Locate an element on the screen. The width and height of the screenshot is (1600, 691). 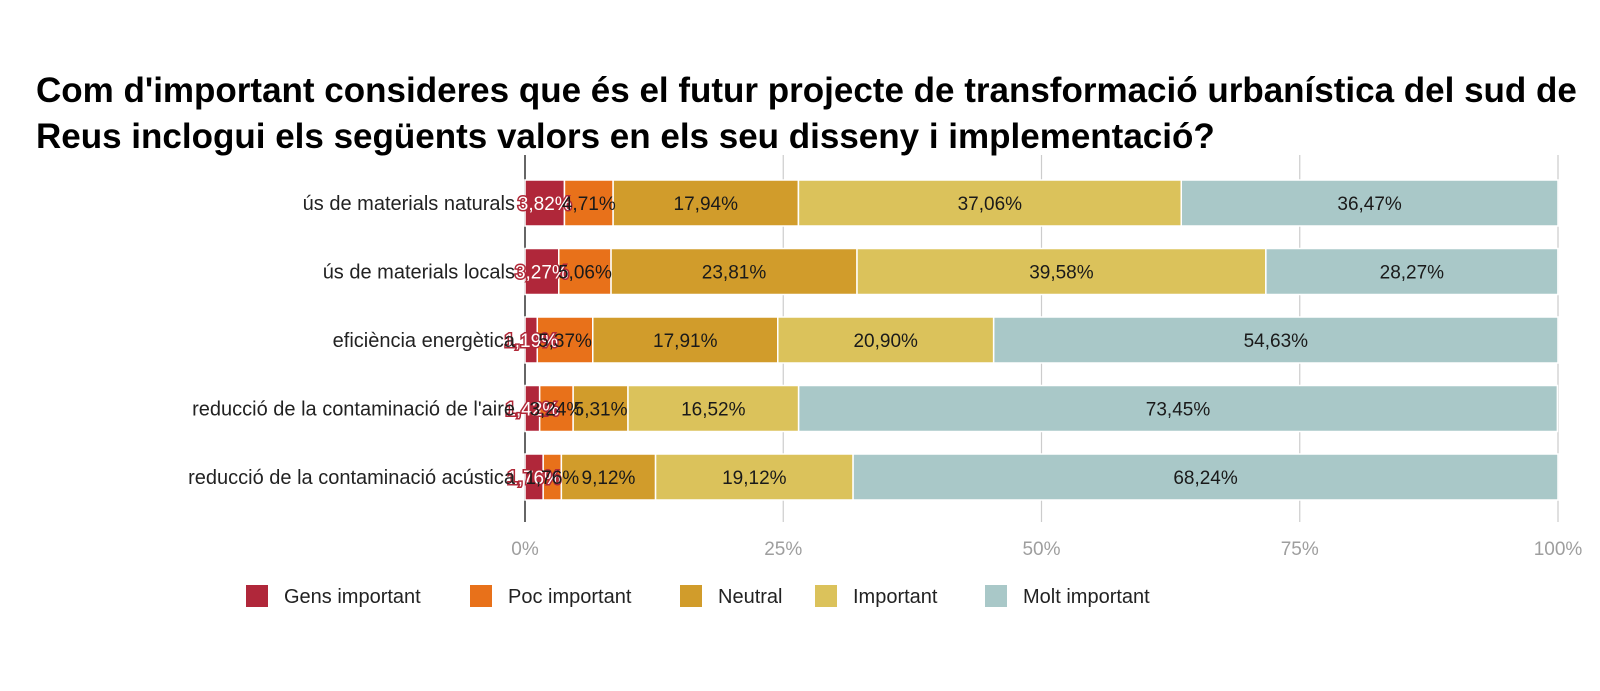
x-tick-label: 100% is located at coordinates (1558, 549).